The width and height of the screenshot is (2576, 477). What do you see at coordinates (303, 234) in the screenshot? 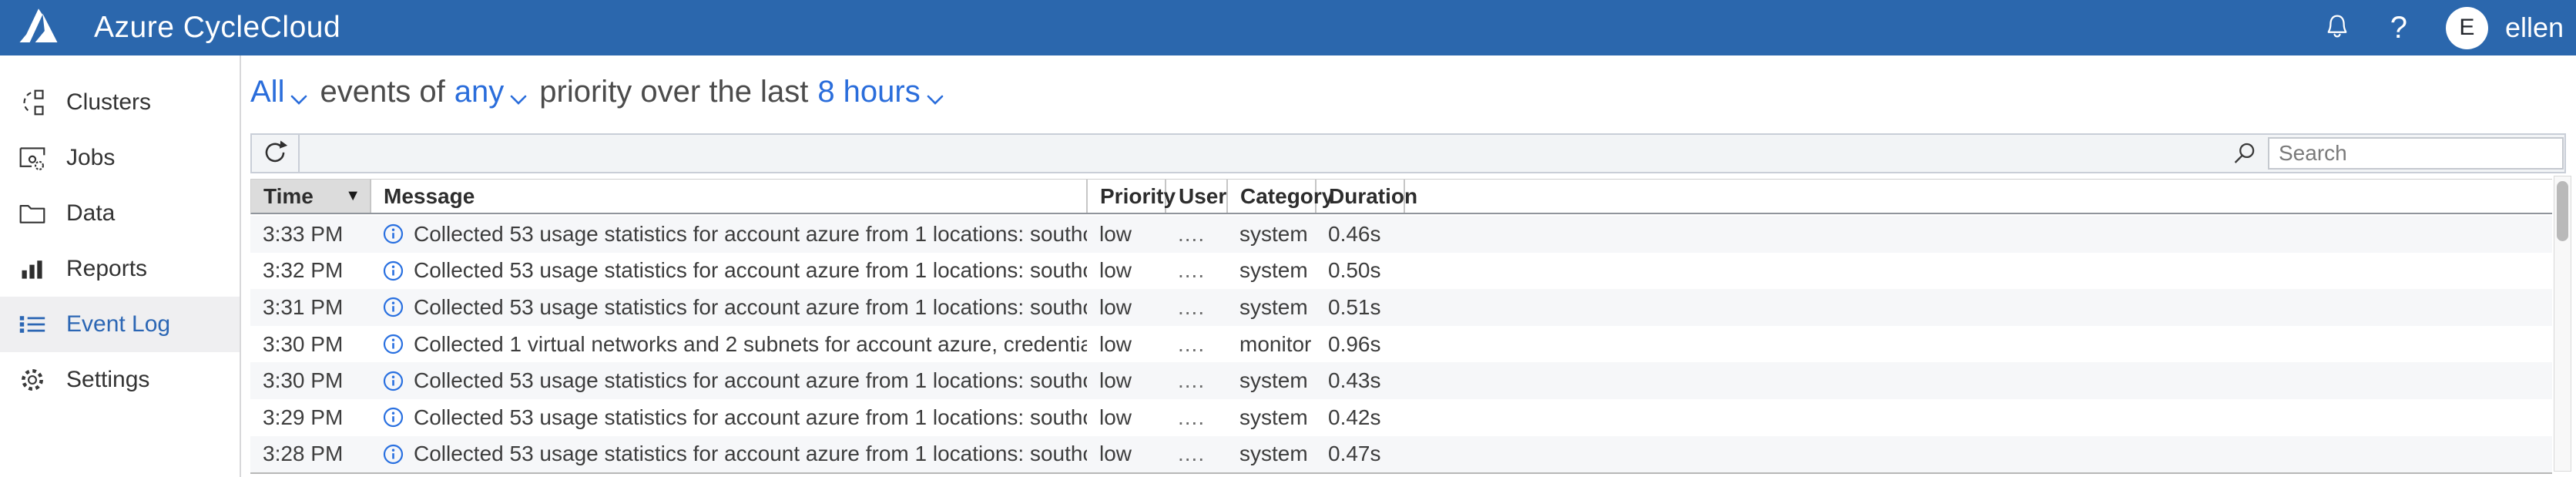
I see `cell-time: 3:33 PM` at bounding box center [303, 234].